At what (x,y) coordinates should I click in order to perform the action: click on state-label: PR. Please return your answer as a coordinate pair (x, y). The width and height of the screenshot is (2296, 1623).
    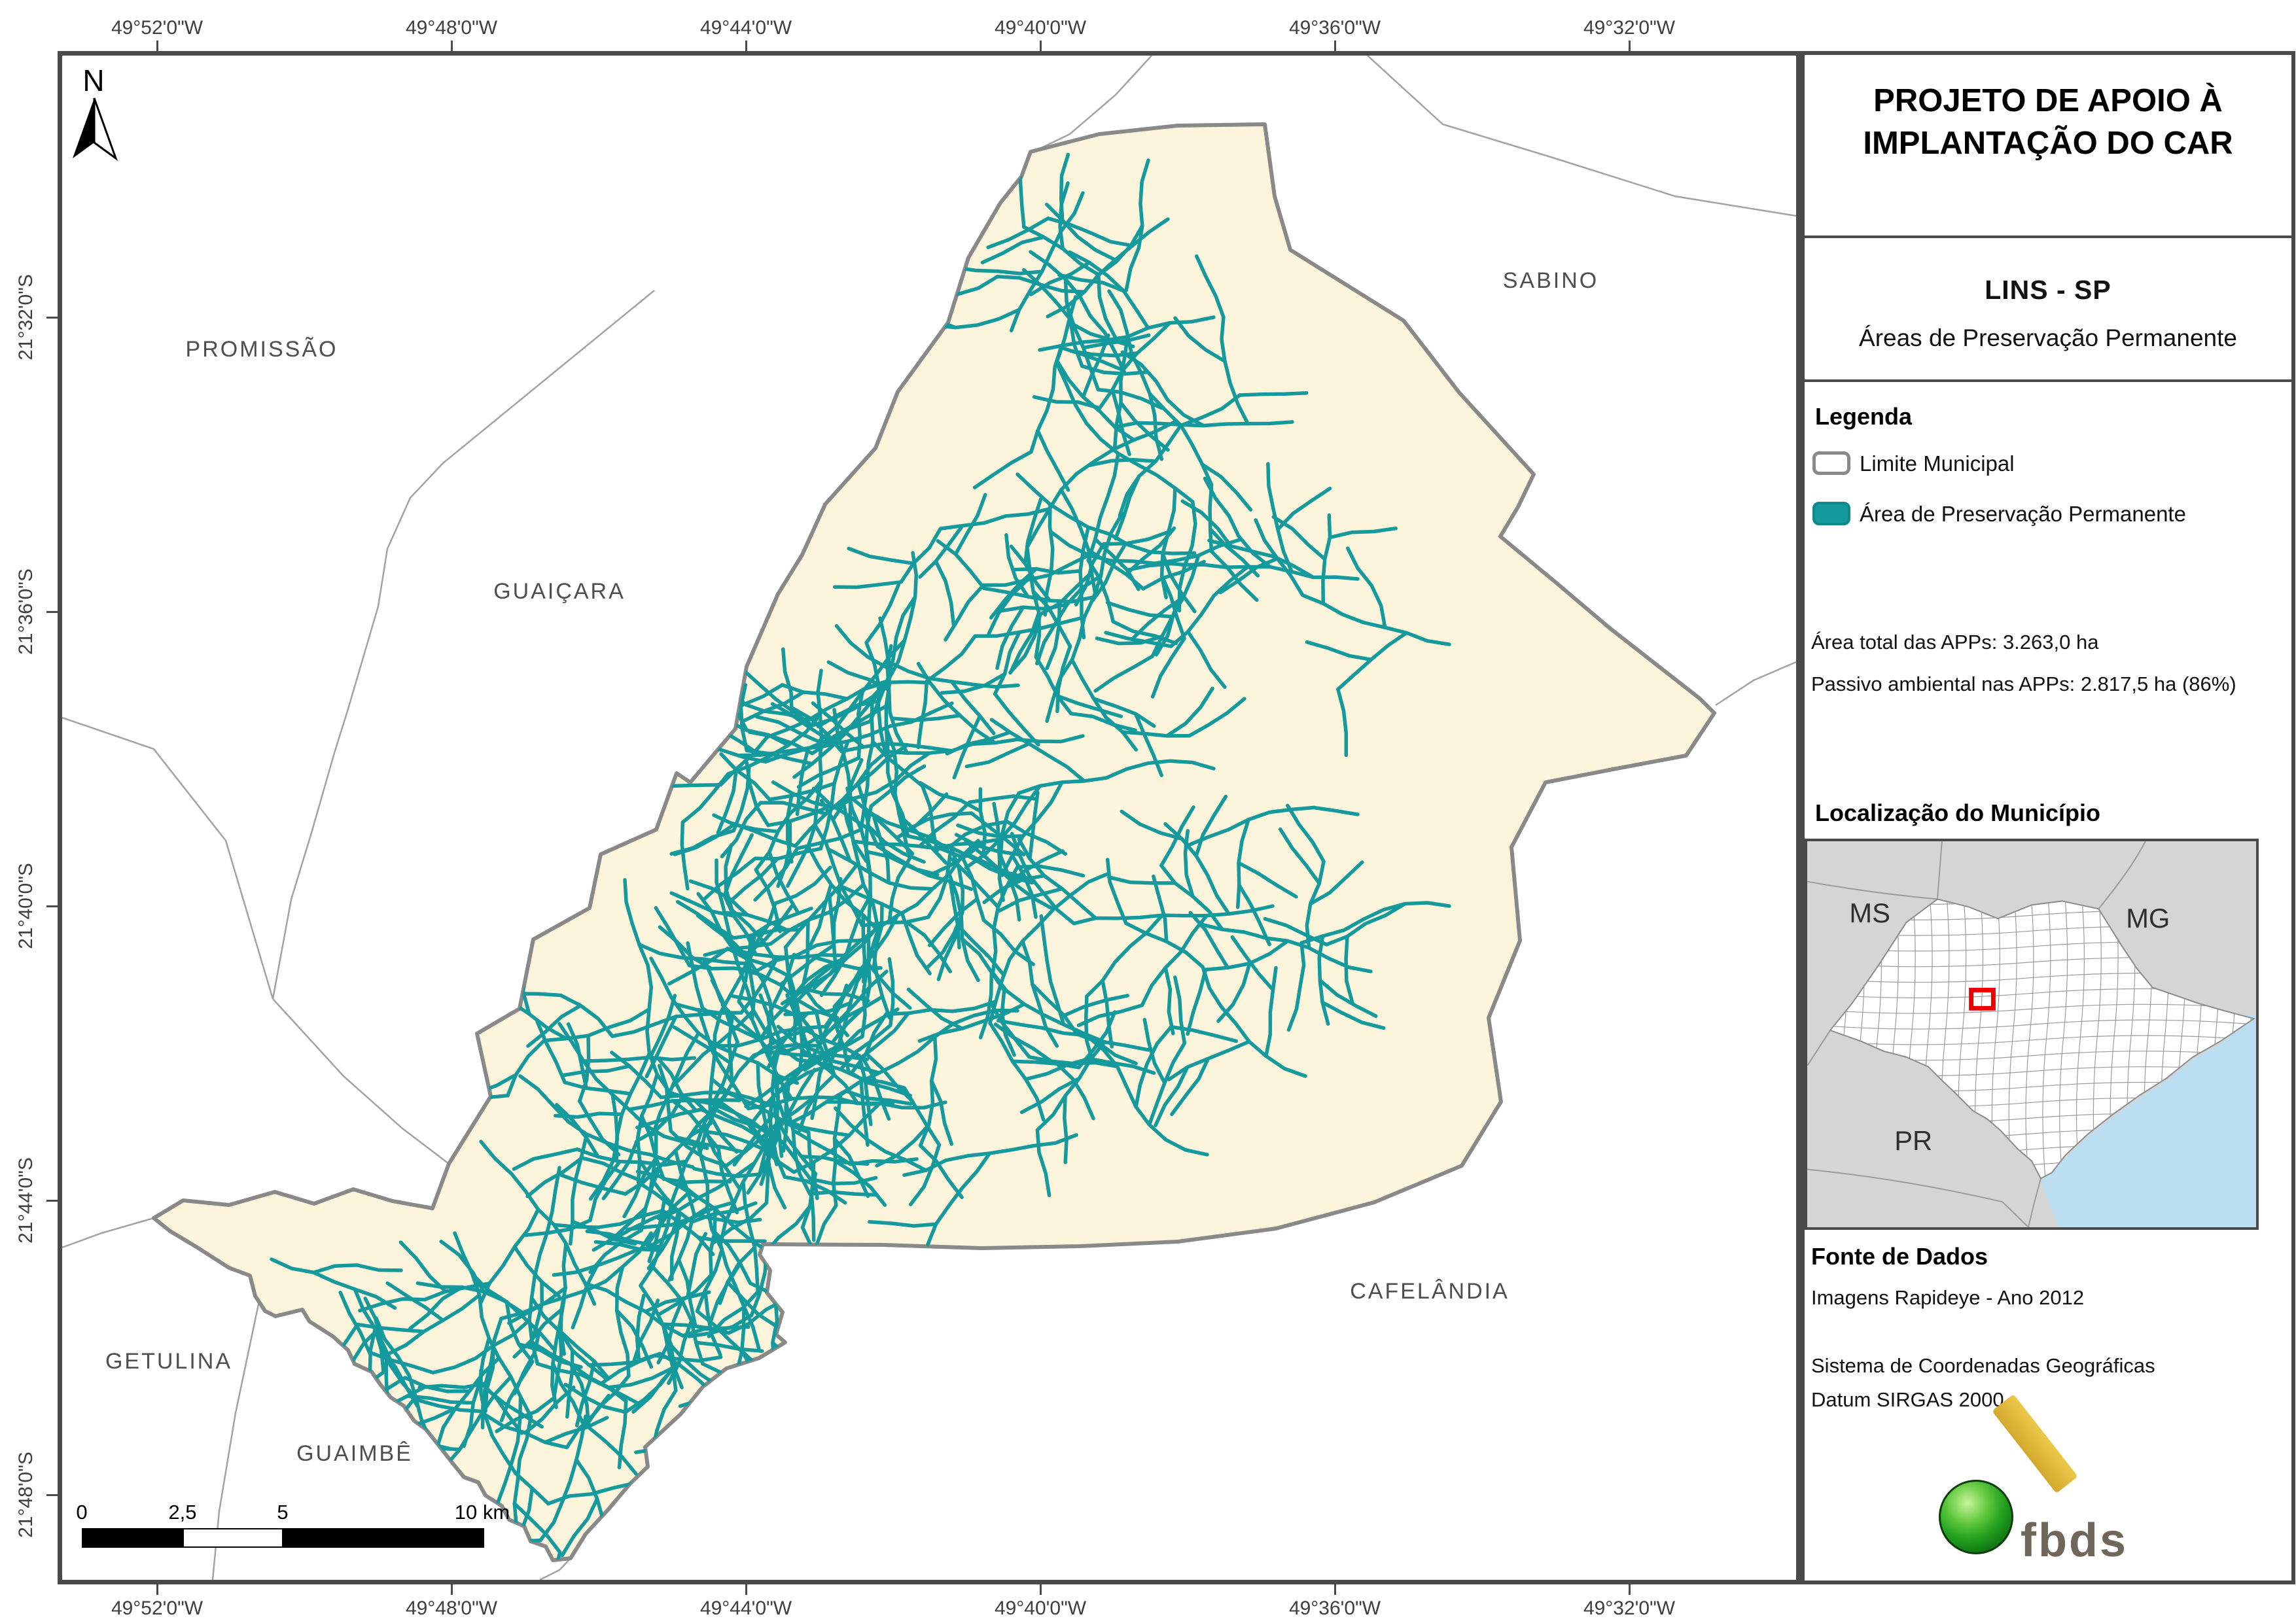
    Looking at the image, I should click on (1913, 1140).